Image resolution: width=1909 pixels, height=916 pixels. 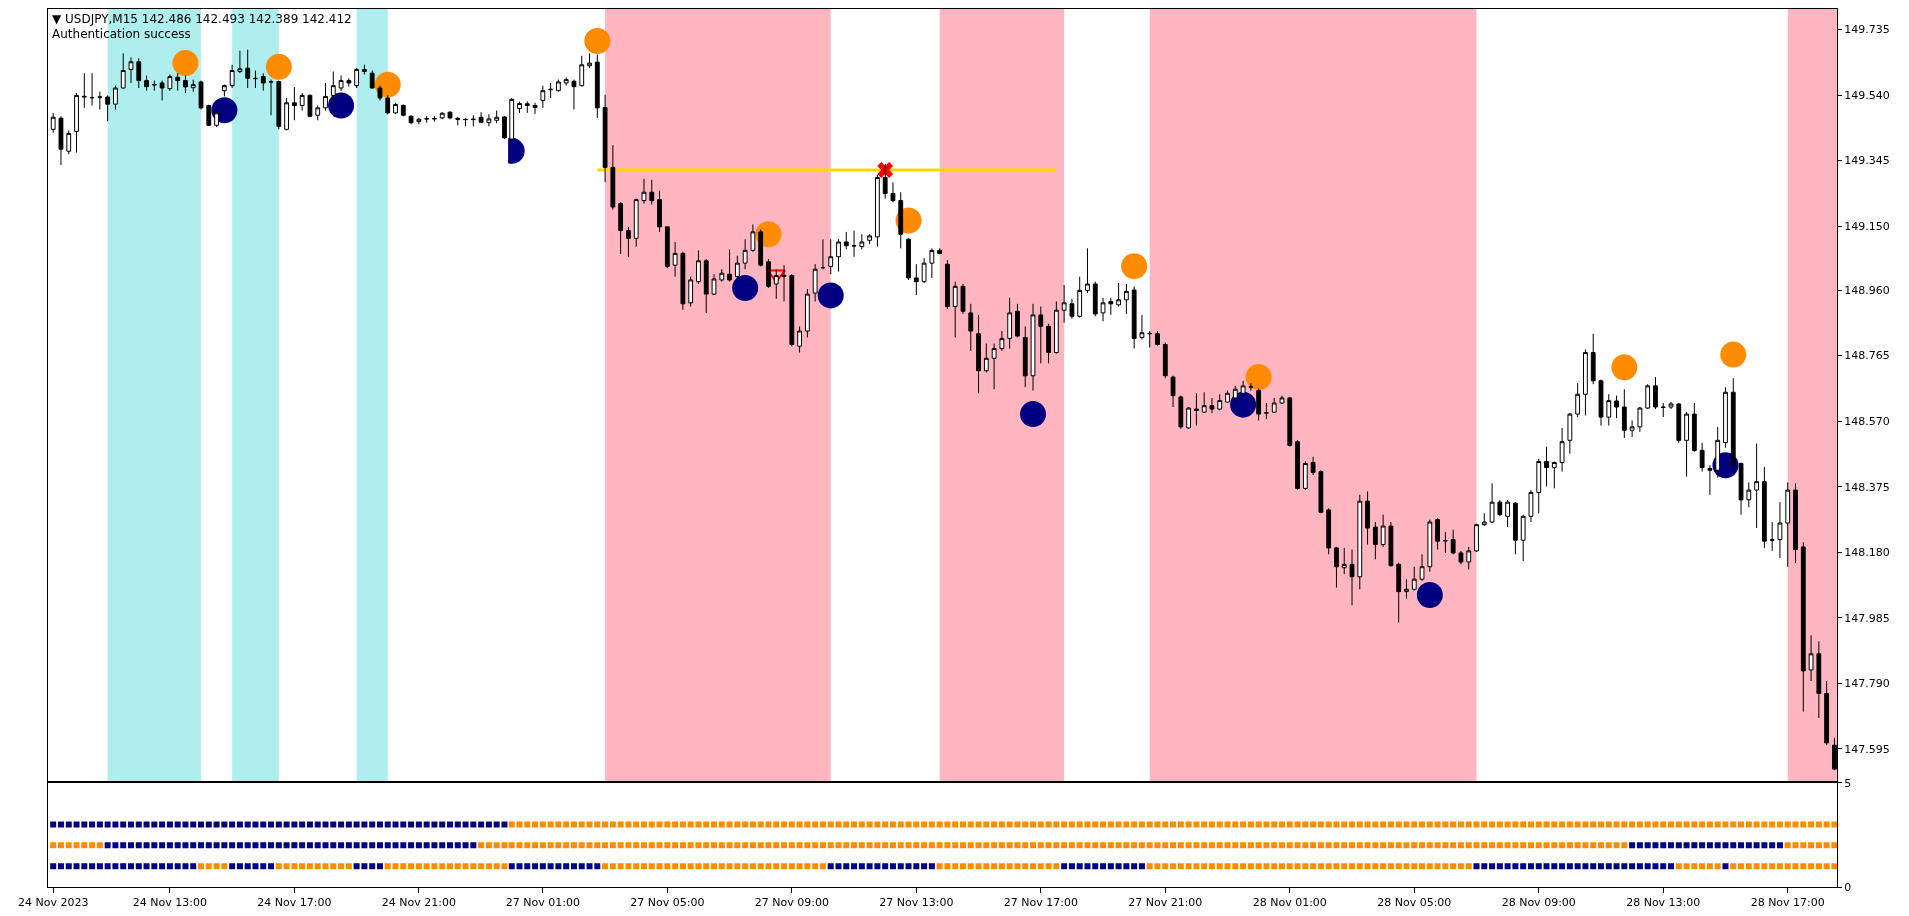 I want to click on x-tick-label: 28 Nov 09:00, so click(x=1538, y=903).